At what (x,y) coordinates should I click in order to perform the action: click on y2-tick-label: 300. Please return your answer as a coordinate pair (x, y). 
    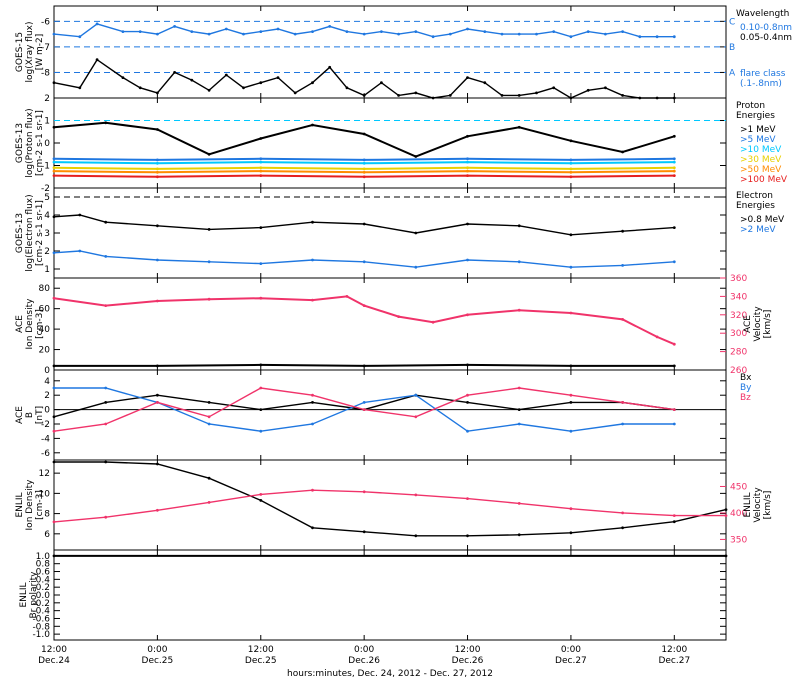
    Looking at the image, I should click on (738, 334).